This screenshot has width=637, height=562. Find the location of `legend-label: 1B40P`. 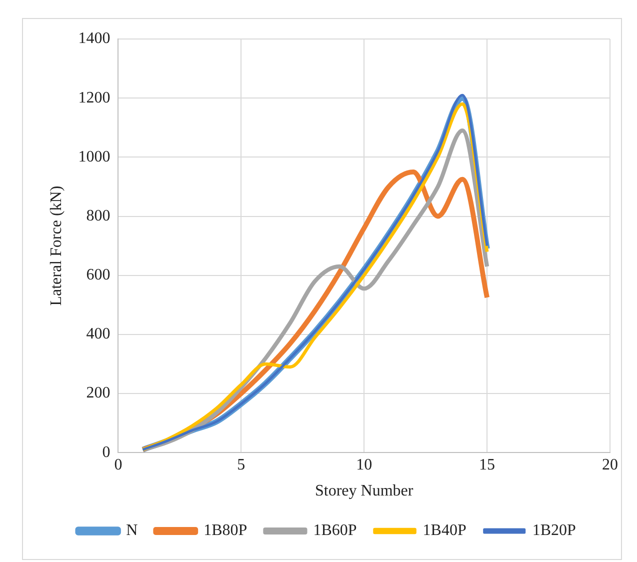

legend-label: 1B40P is located at coordinates (444, 531).